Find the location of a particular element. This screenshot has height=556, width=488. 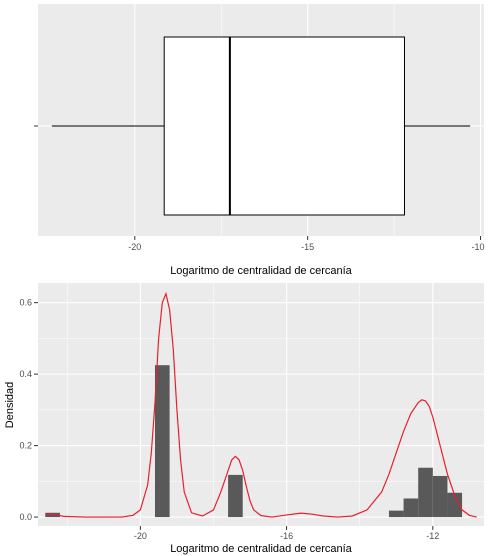

boxplot-x-tick-label: -15 is located at coordinates (307, 247).